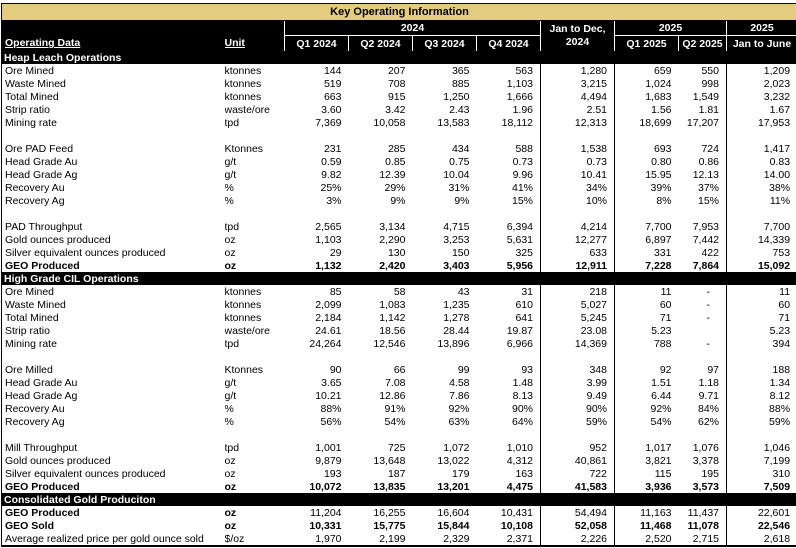 This screenshot has height=548, width=796. What do you see at coordinates (395, 187) in the screenshot?
I see `value-cell: 29%` at bounding box center [395, 187].